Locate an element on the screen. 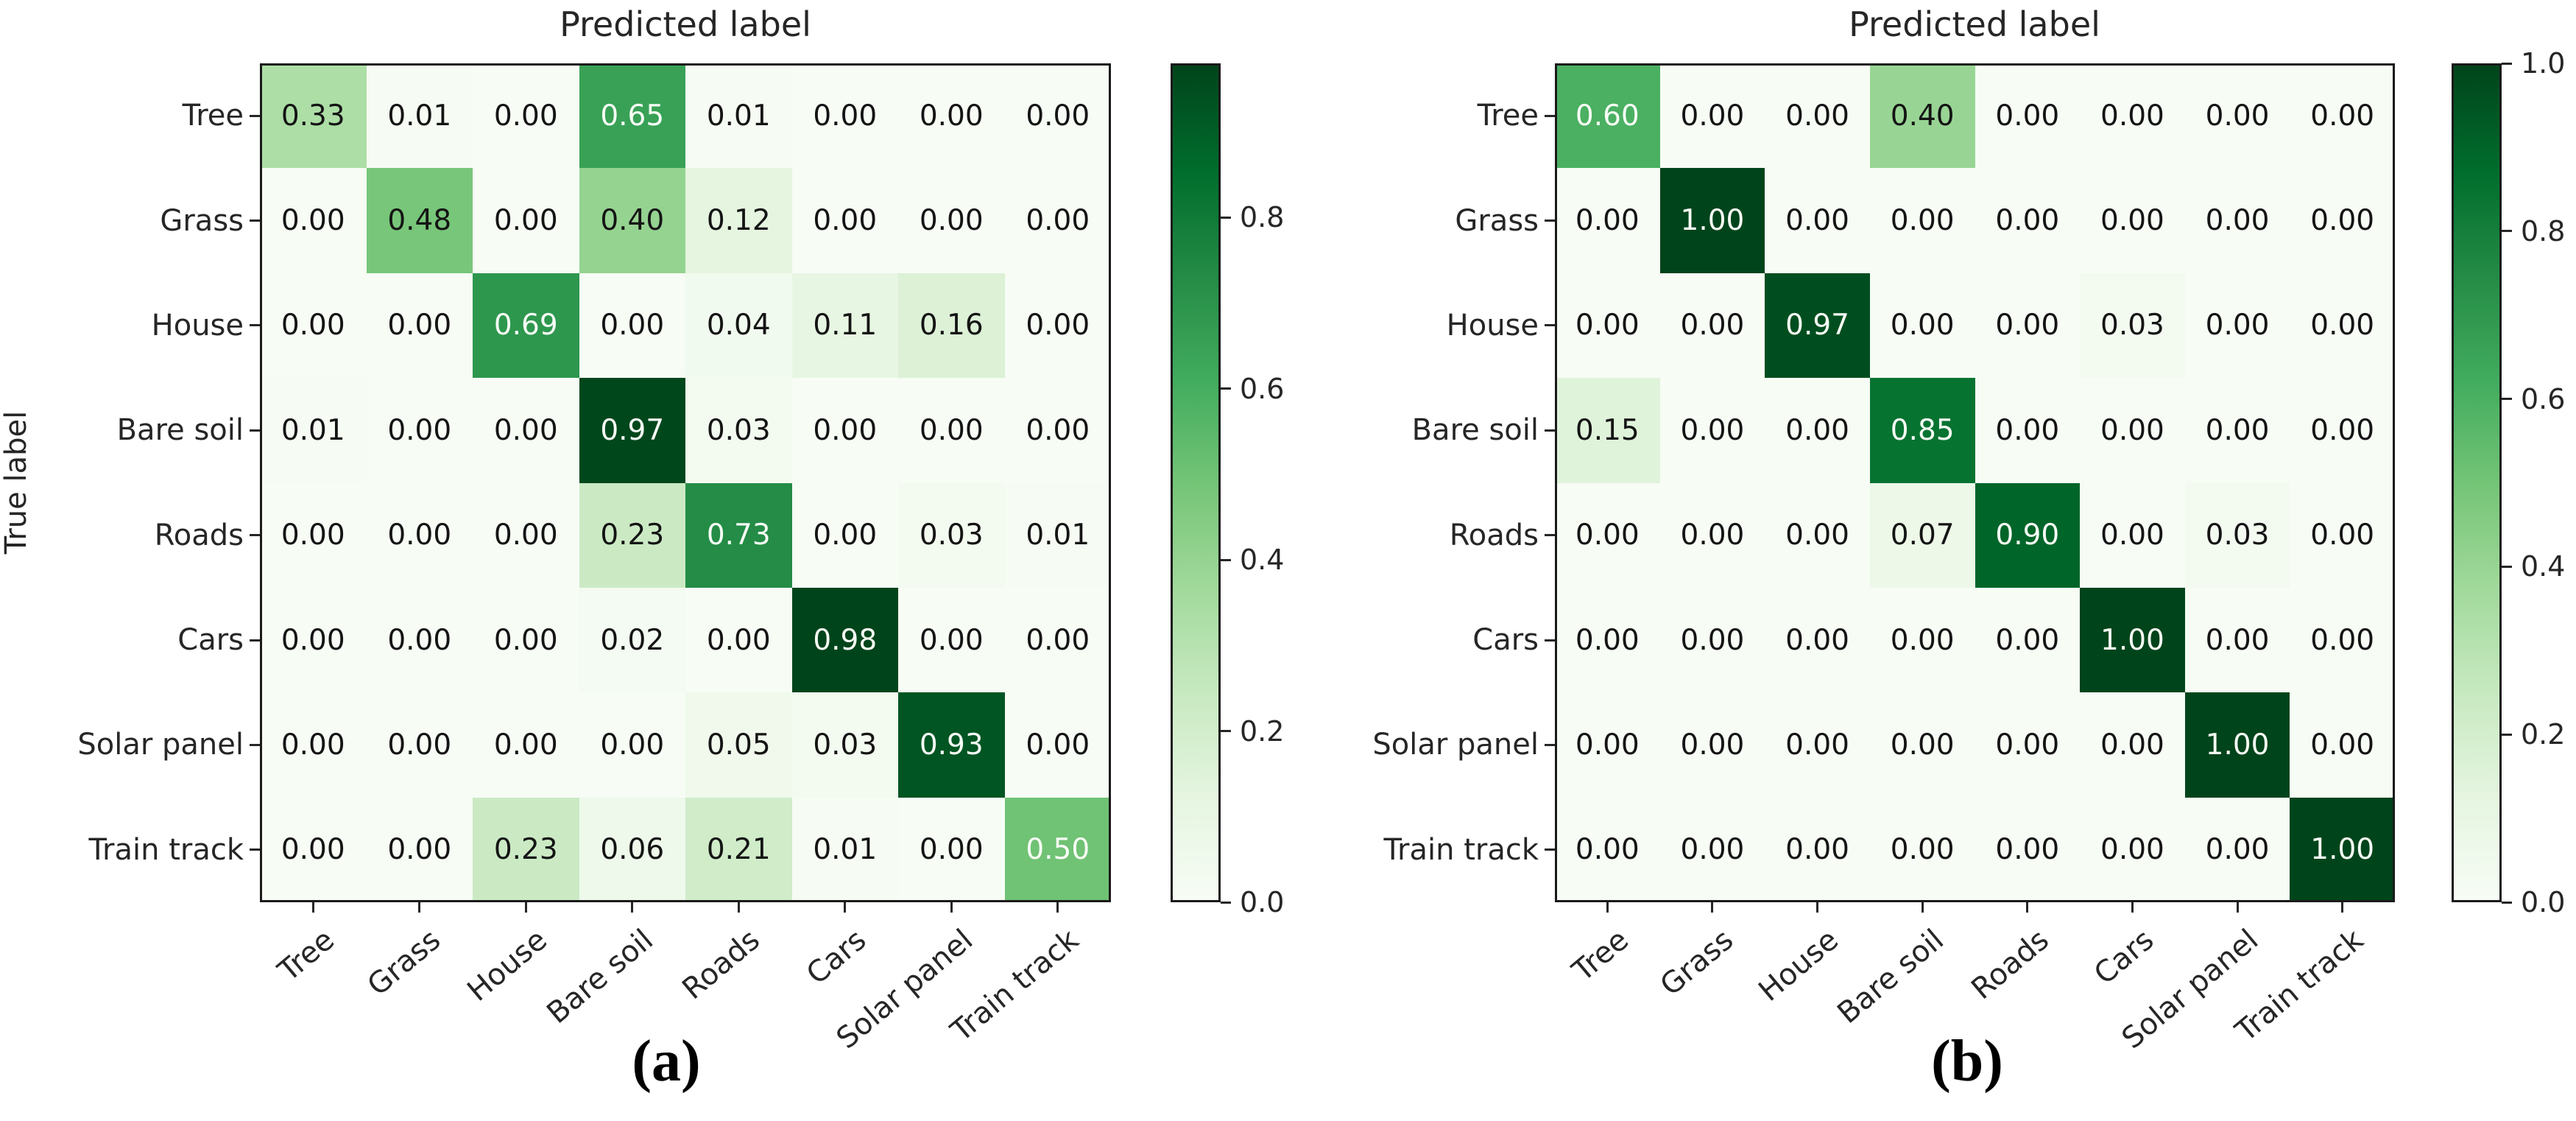 Image resolution: width=2576 pixels, height=1121 pixels. y-tick-label: Bare soil is located at coordinates (1475, 430).